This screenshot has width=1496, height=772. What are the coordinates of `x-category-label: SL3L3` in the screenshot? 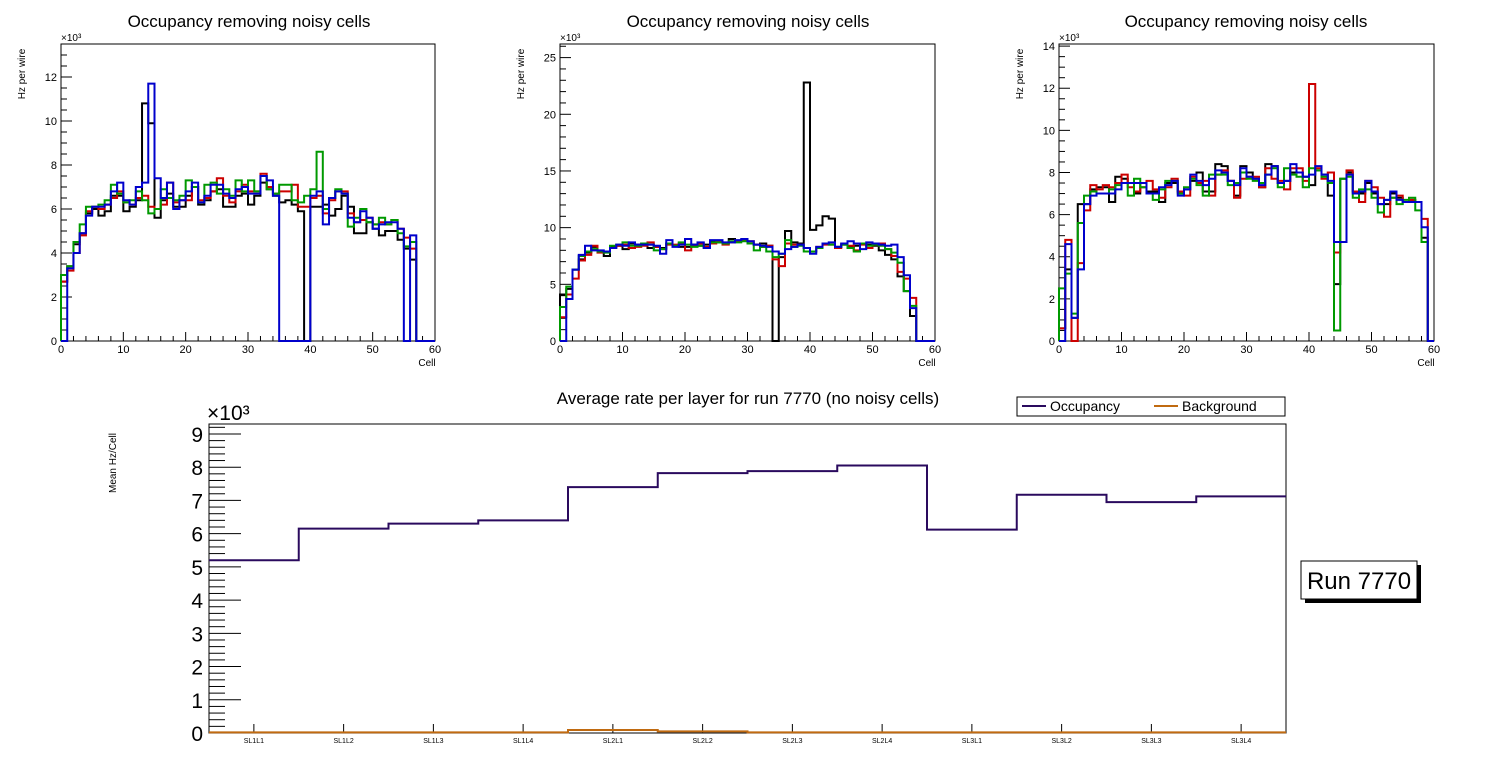 It's located at (1151, 741).